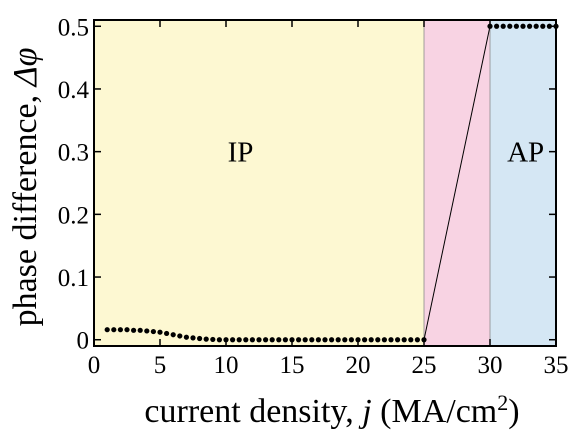 The image size is (574, 432). Describe the element at coordinates (241, 153) in the screenshot. I see `region-label-ip: IP` at that location.